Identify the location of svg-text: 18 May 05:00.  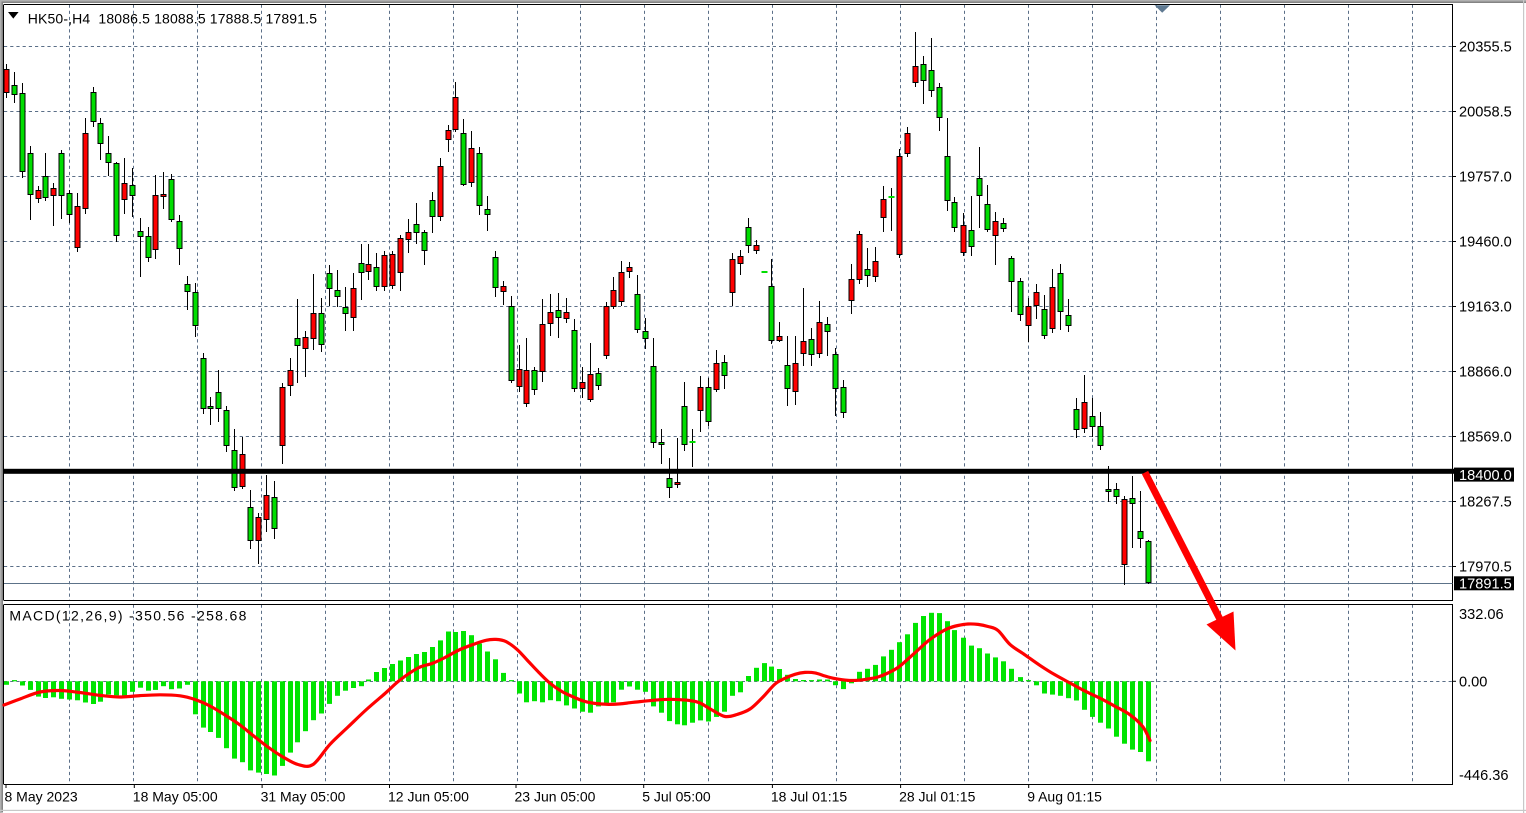
(175, 797).